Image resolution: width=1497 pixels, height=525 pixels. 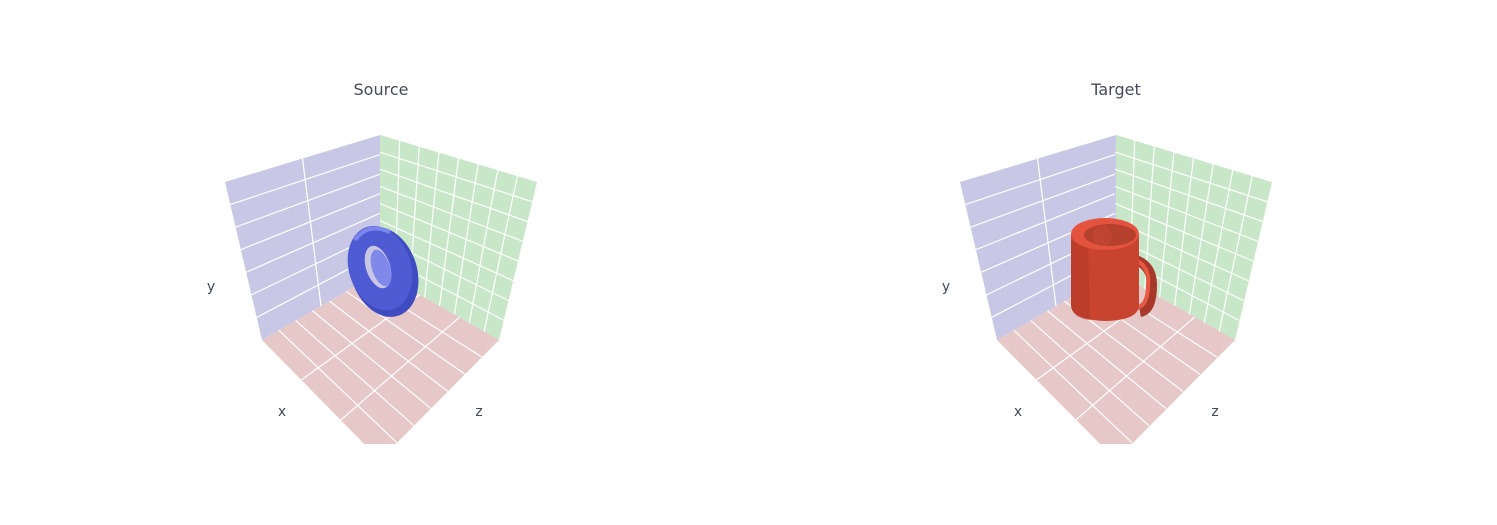 I want to click on target-gridlines, so click(x=1116, y=292).